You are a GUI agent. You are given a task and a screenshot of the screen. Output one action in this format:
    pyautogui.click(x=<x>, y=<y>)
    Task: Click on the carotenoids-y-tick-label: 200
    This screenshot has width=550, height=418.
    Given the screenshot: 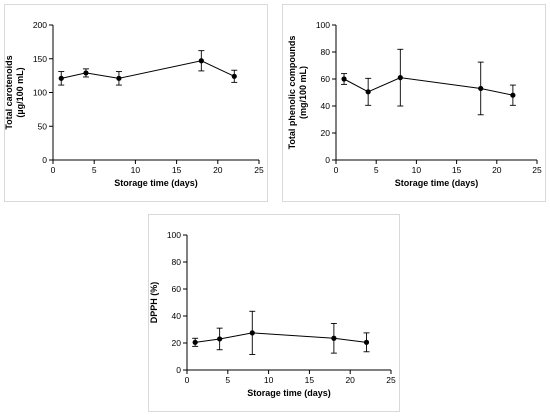 What is the action you would take?
    pyautogui.click(x=40, y=25)
    